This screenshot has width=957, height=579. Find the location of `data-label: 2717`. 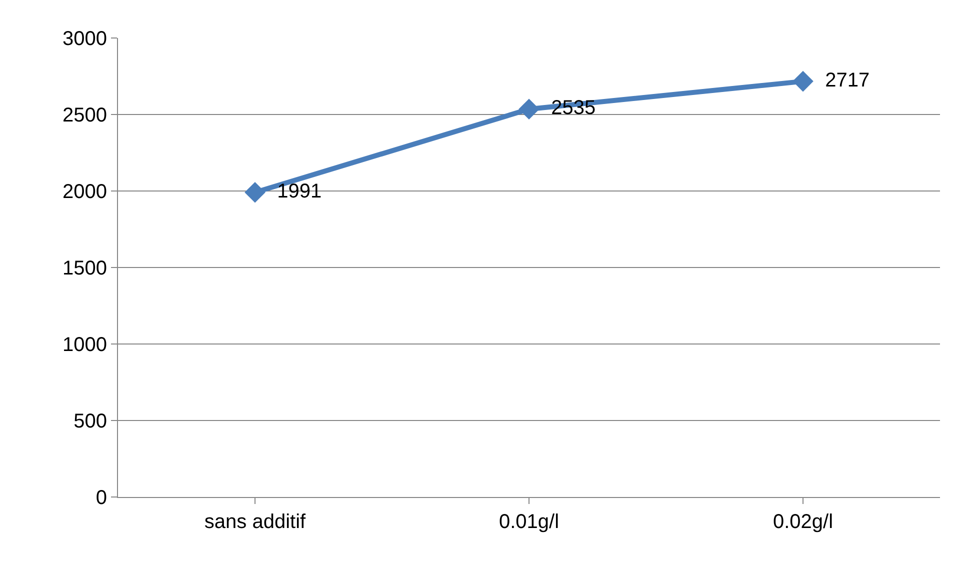

data-label: 2717 is located at coordinates (842, 80).